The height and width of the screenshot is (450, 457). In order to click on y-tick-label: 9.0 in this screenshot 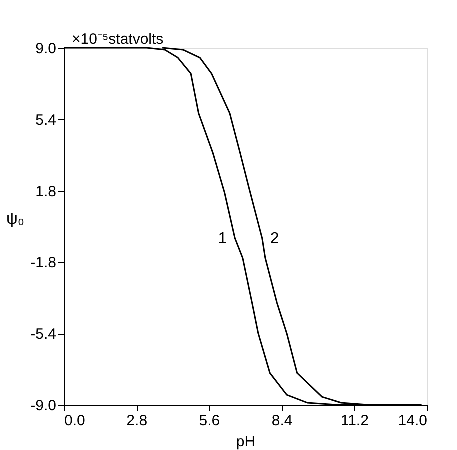, I will do `click(46, 49)`.